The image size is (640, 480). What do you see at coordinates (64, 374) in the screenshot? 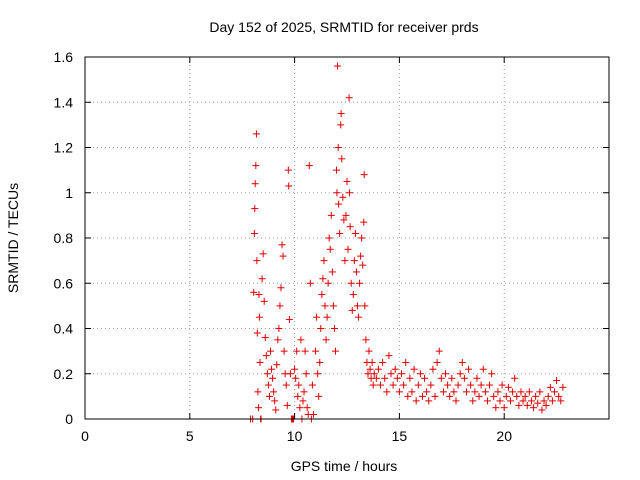
I see `y-tick-label-1: 0.2` at bounding box center [64, 374].